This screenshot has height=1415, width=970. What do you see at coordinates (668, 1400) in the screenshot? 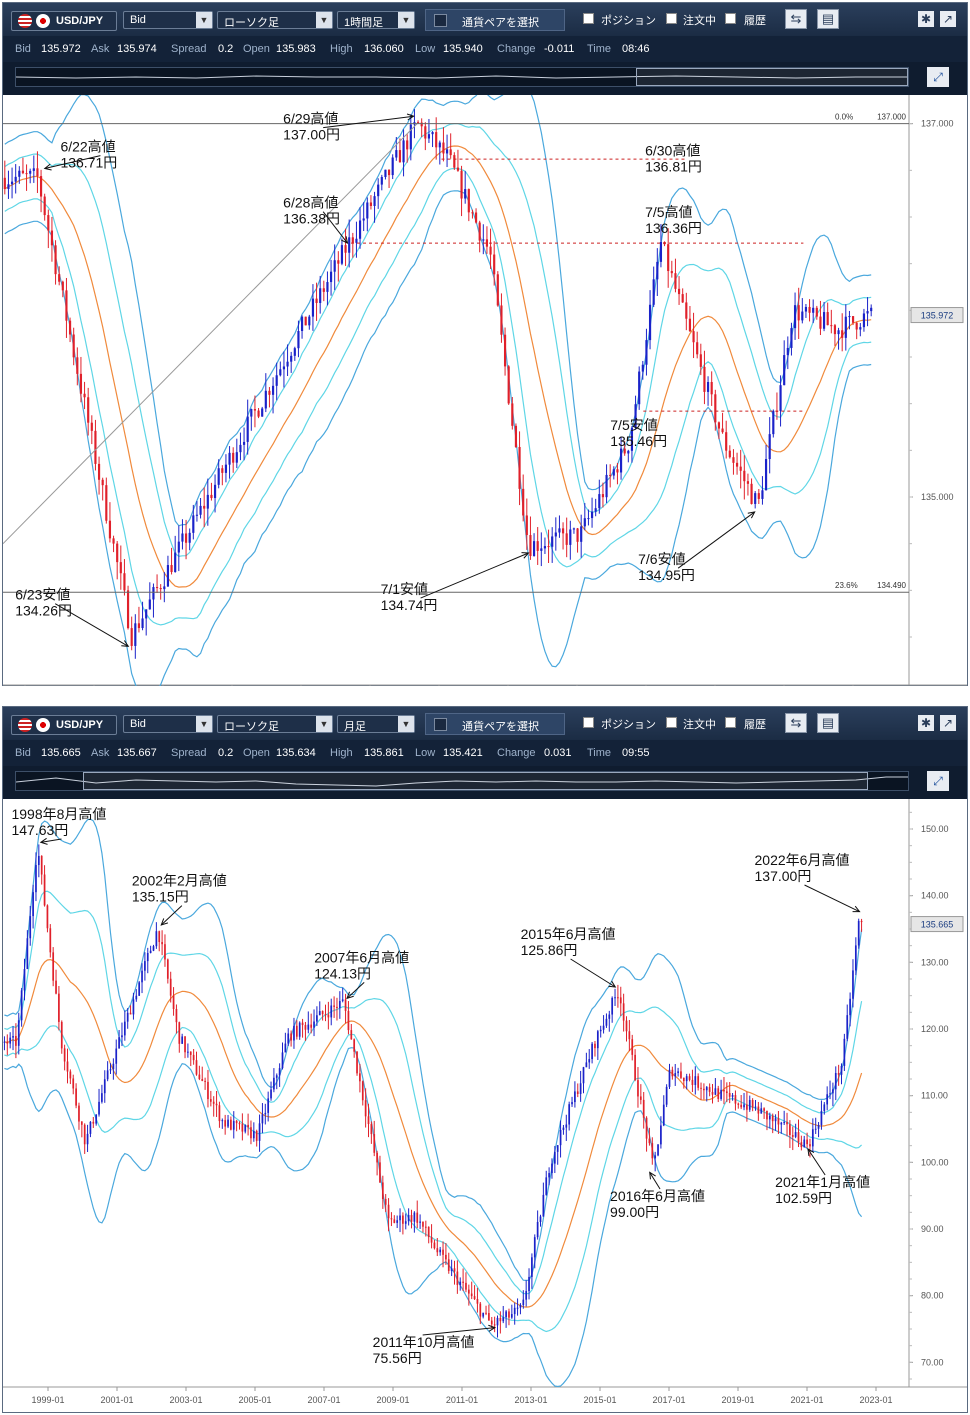
I see `x-tick-label: 2017-01` at bounding box center [668, 1400].